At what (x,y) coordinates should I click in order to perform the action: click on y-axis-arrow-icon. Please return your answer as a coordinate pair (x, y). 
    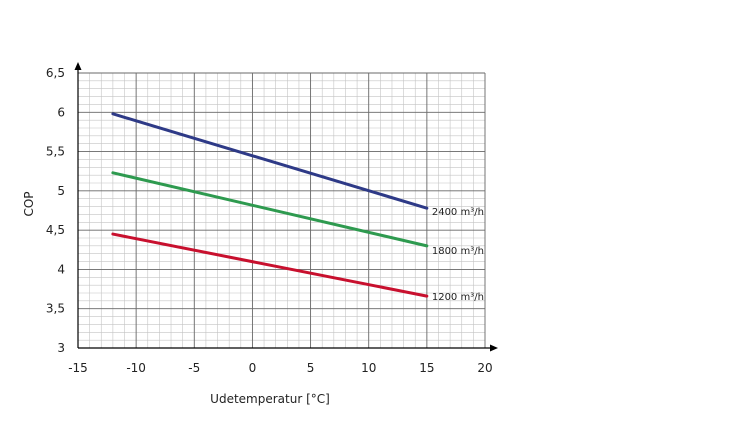
    Looking at the image, I should click on (78, 66).